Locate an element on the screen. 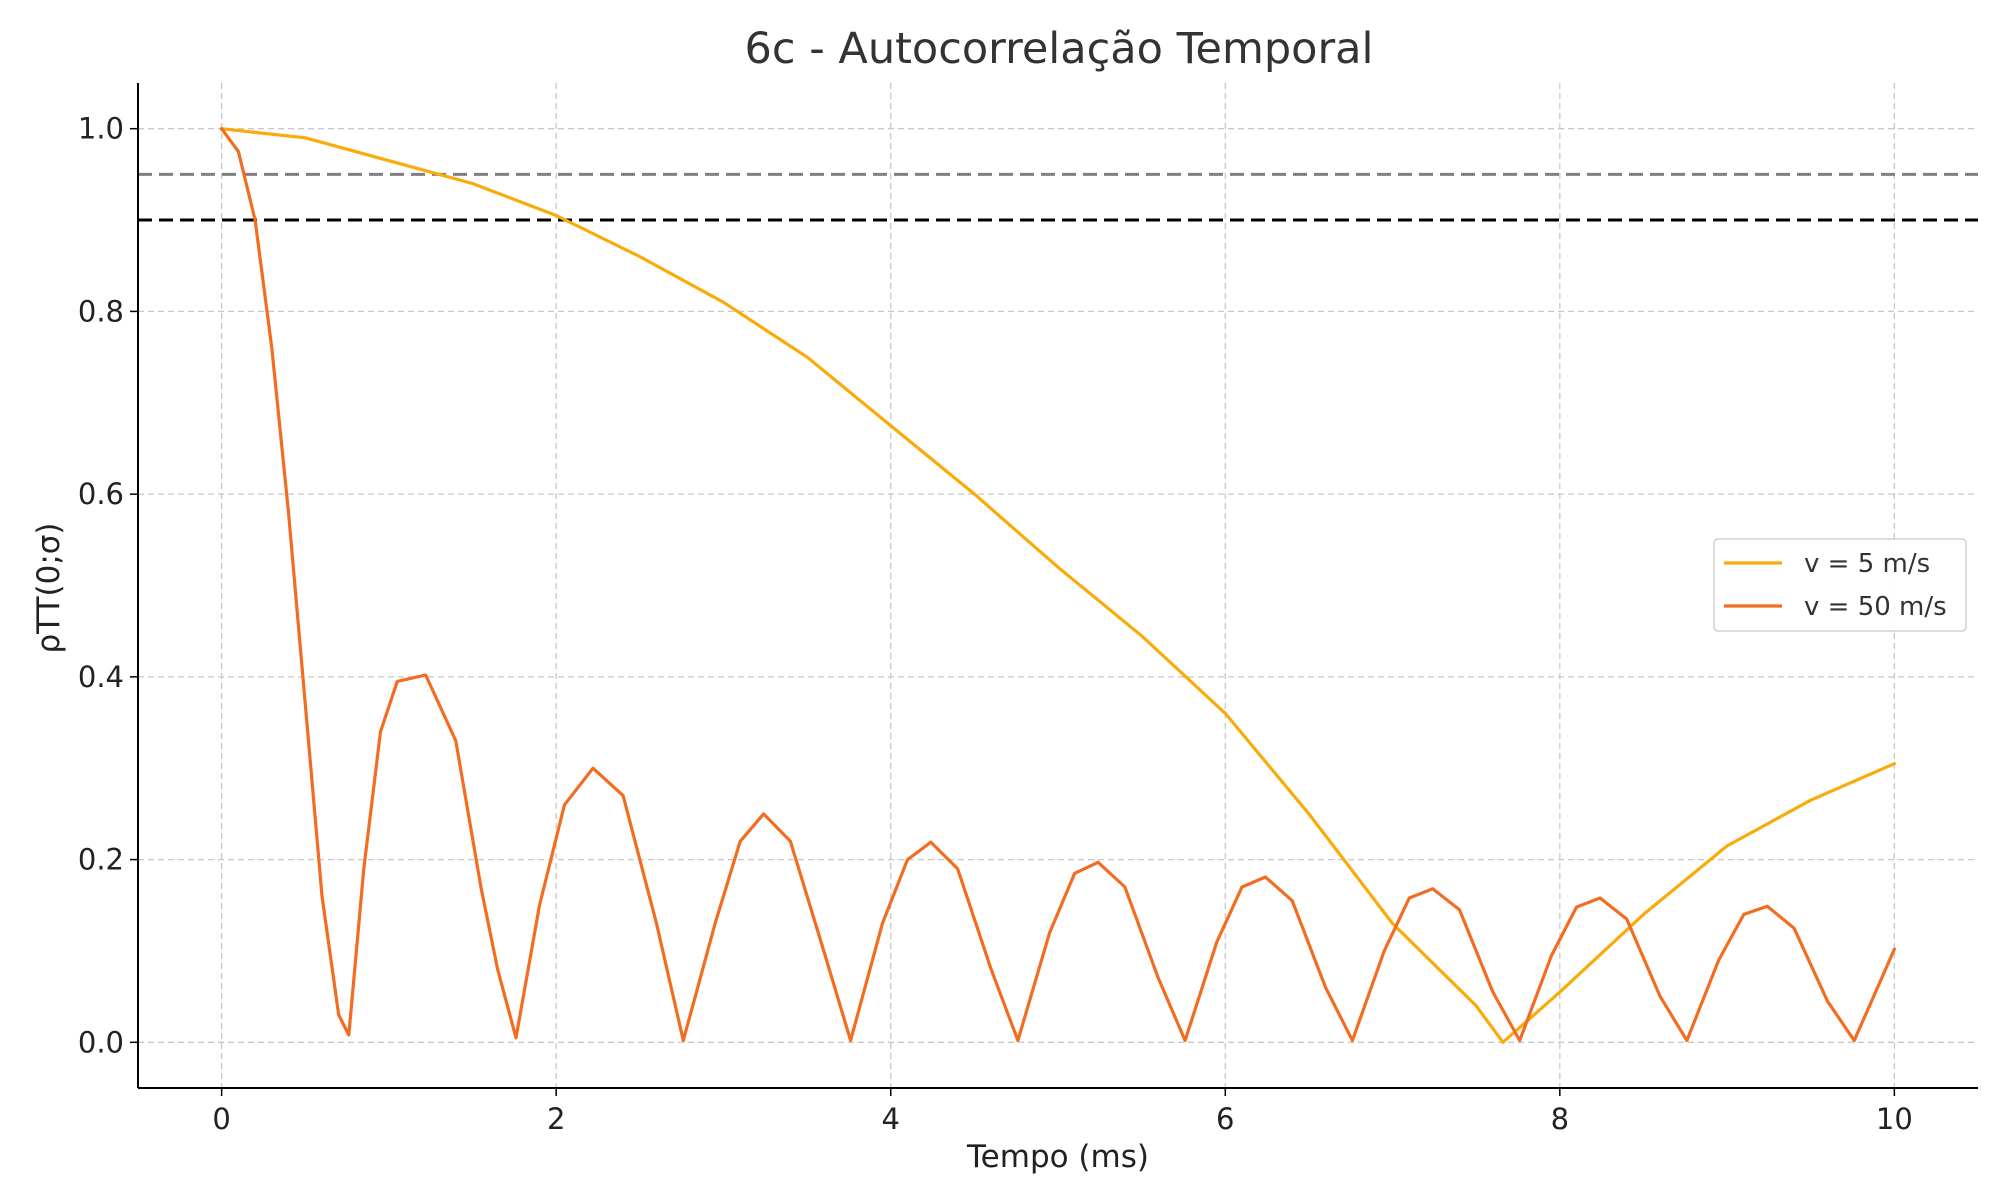 The image size is (2000, 1200). x-tick-label: 8 is located at coordinates (1560, 1119).